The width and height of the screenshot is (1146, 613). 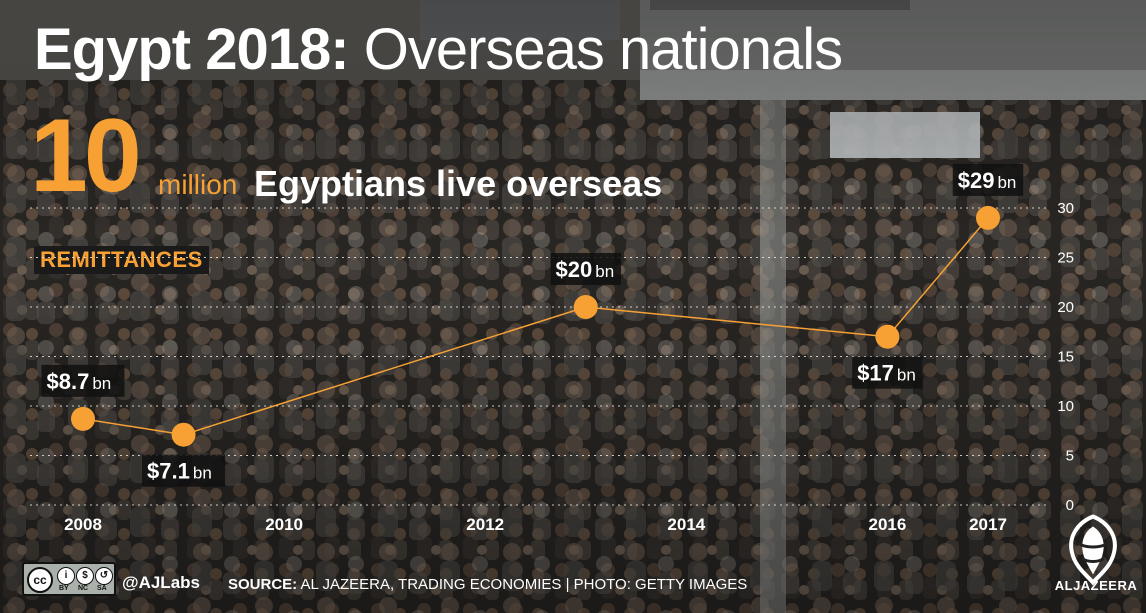 What do you see at coordinates (263, 584) in the screenshot?
I see `source-label: SOURCE:` at bounding box center [263, 584].